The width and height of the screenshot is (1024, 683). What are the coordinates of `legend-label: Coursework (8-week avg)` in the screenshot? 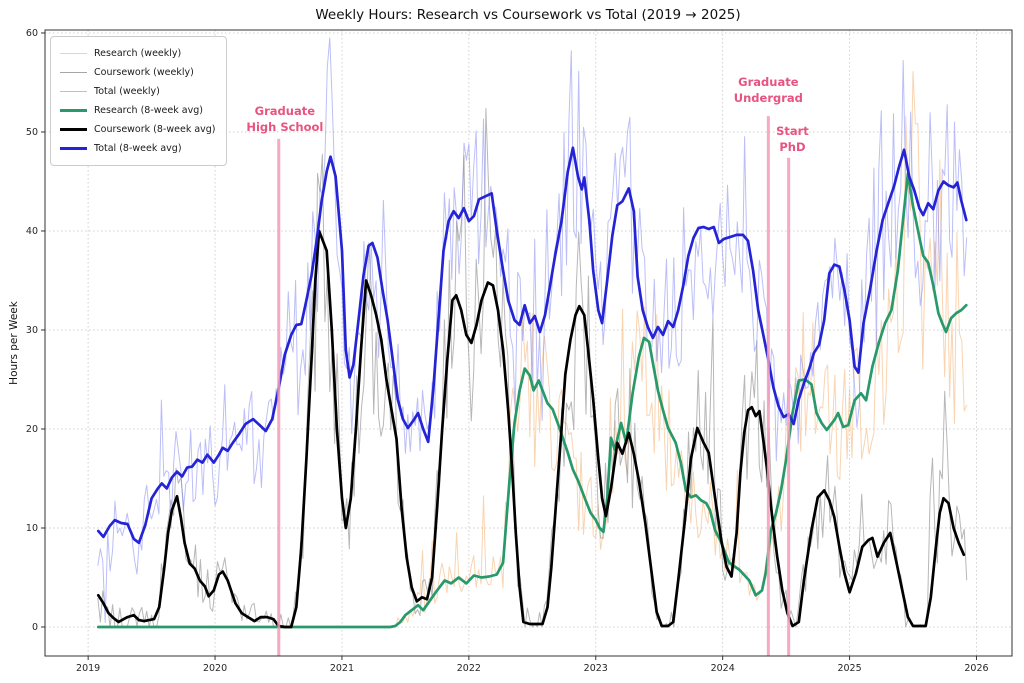 It's located at (155, 129).